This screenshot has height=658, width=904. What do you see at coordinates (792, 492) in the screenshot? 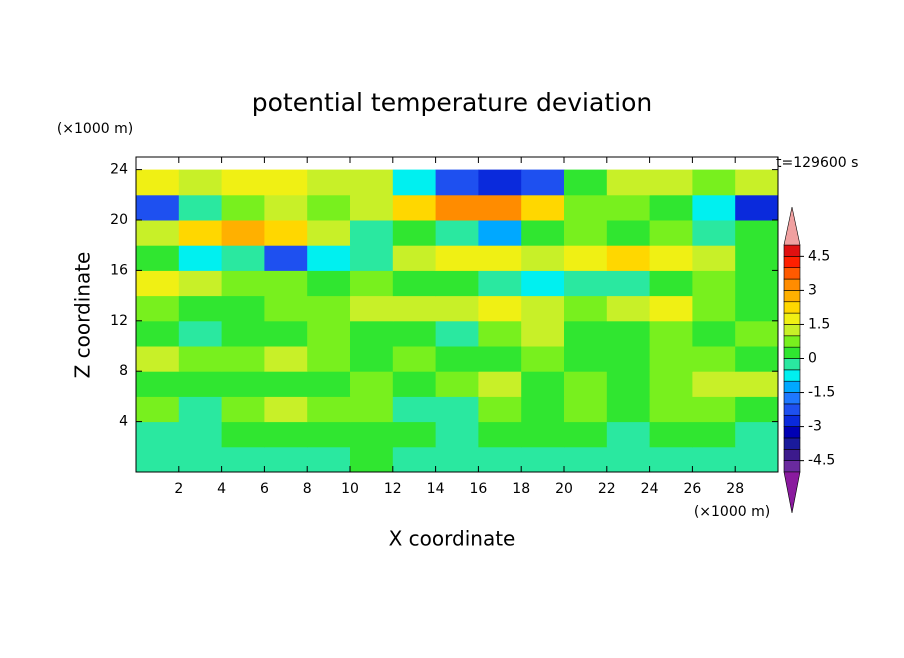
I see `colorbar-extend-low` at bounding box center [792, 492].